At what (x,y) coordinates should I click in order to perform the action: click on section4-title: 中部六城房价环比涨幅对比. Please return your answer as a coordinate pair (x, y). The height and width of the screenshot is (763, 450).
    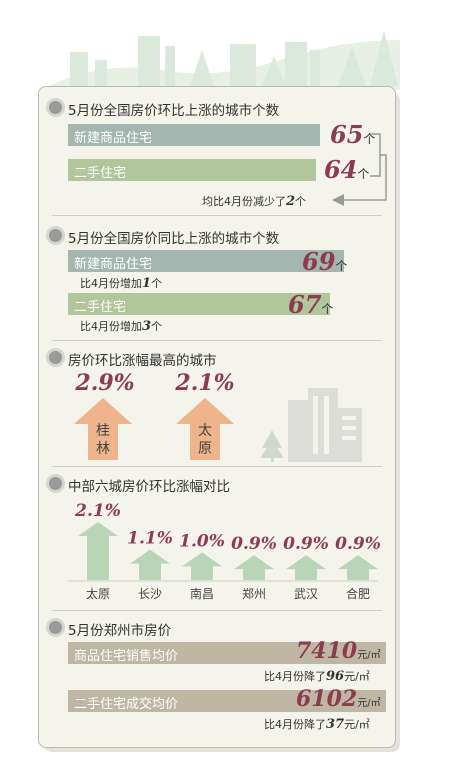
    Looking at the image, I should click on (149, 487).